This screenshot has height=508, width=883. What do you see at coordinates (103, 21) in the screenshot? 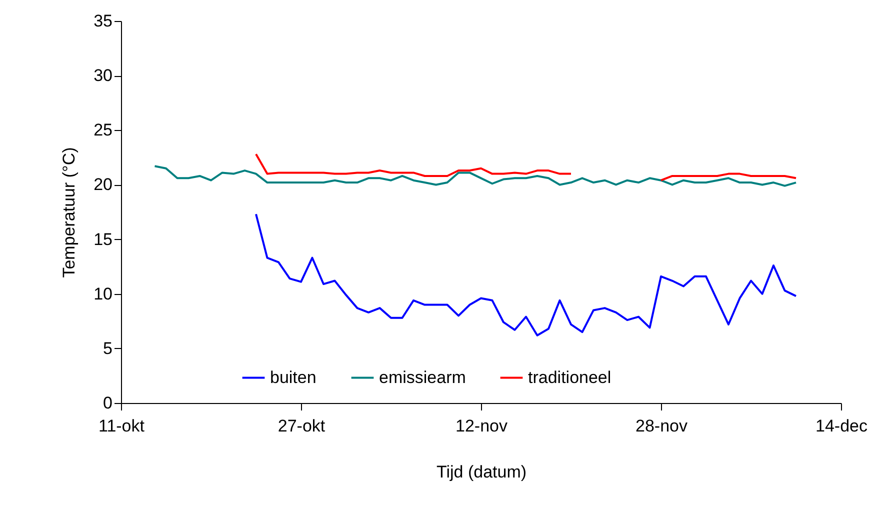
I see `y-tick-label: 35` at bounding box center [103, 21].